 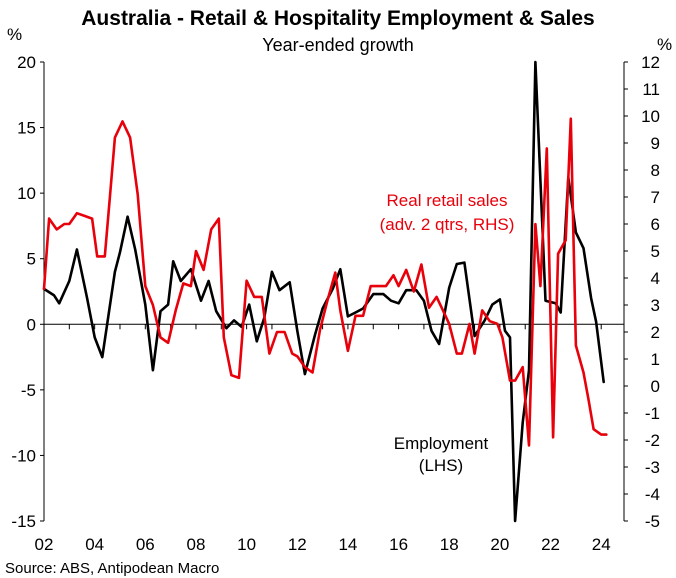 I want to click on left-tick-label: 10, so click(x=26, y=193).